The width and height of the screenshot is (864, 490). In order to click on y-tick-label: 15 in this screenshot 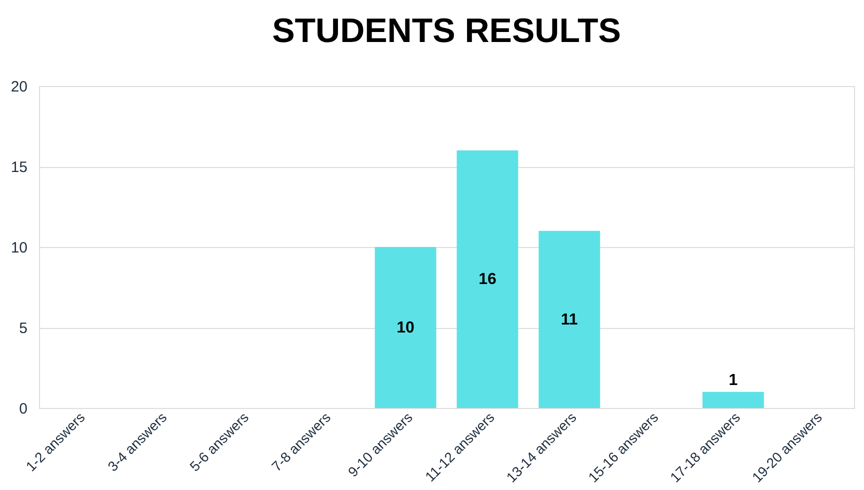, I will do `click(19, 167)`.